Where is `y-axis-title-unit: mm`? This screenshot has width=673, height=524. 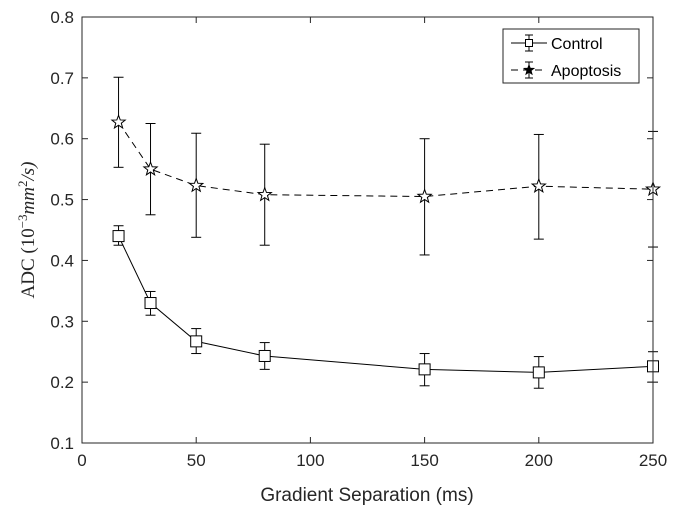 y-axis-title-unit: mm is located at coordinates (28, 200).